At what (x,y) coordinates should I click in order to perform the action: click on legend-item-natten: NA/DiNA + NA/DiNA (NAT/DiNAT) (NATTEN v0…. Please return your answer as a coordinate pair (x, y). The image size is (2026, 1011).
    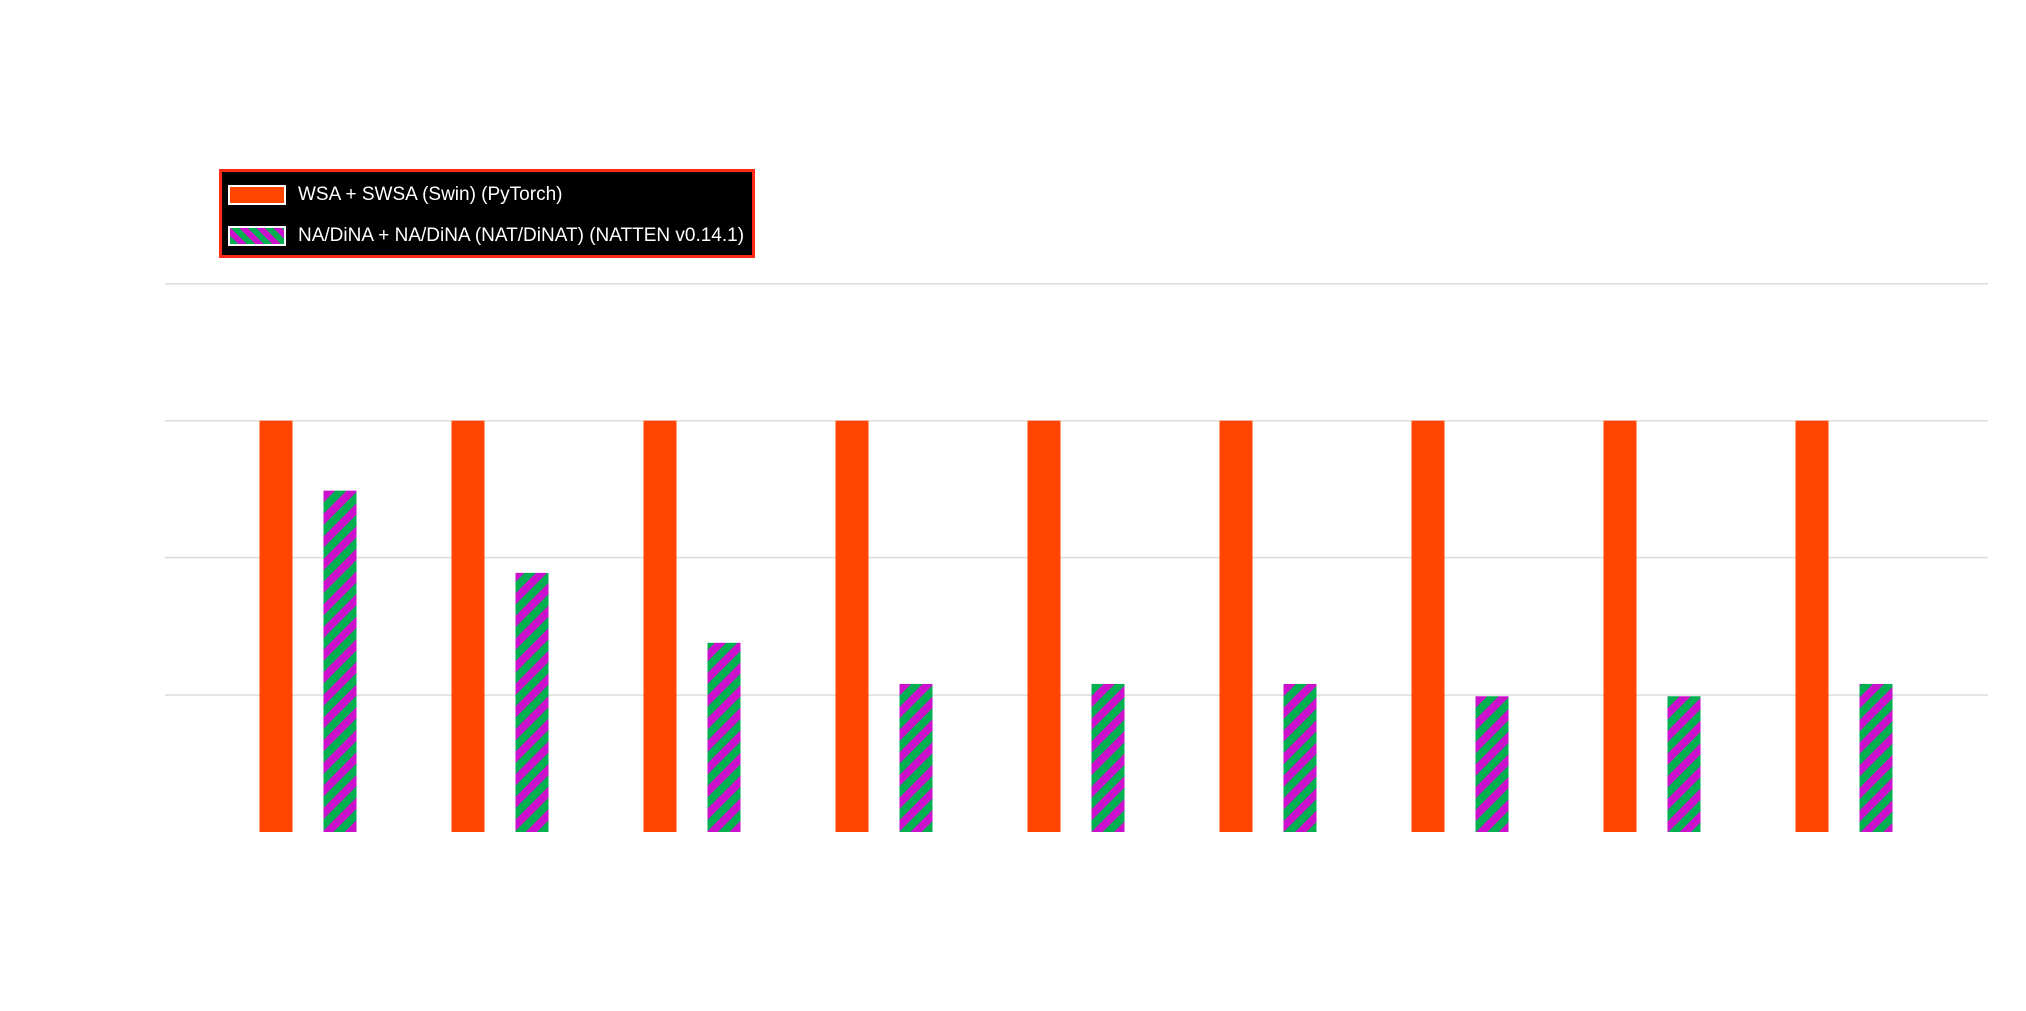
    Looking at the image, I should click on (486, 236).